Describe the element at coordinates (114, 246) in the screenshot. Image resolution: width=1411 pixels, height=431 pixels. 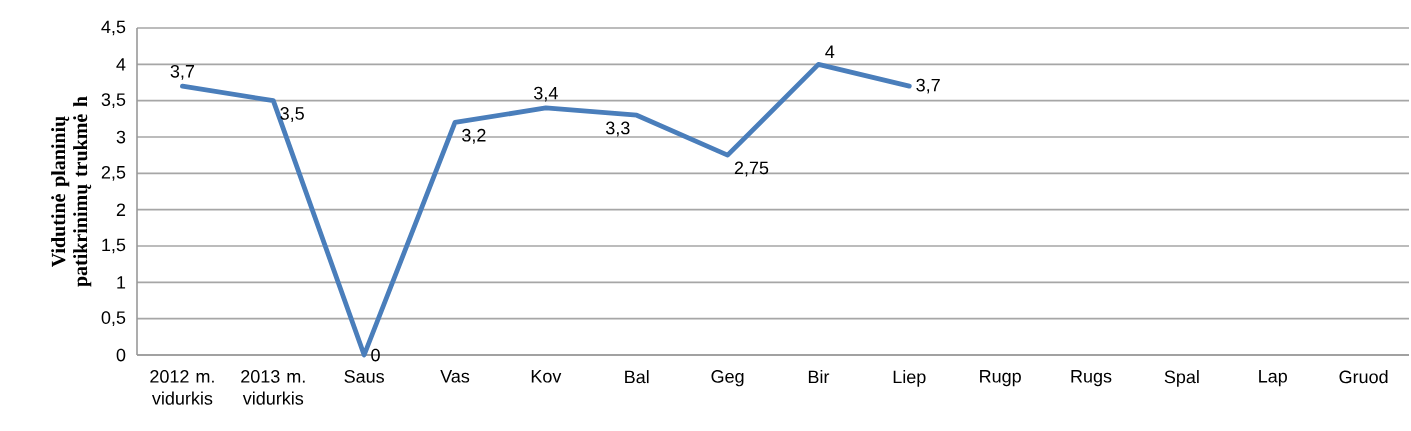
I see `y-tick-label: 1,5` at that location.